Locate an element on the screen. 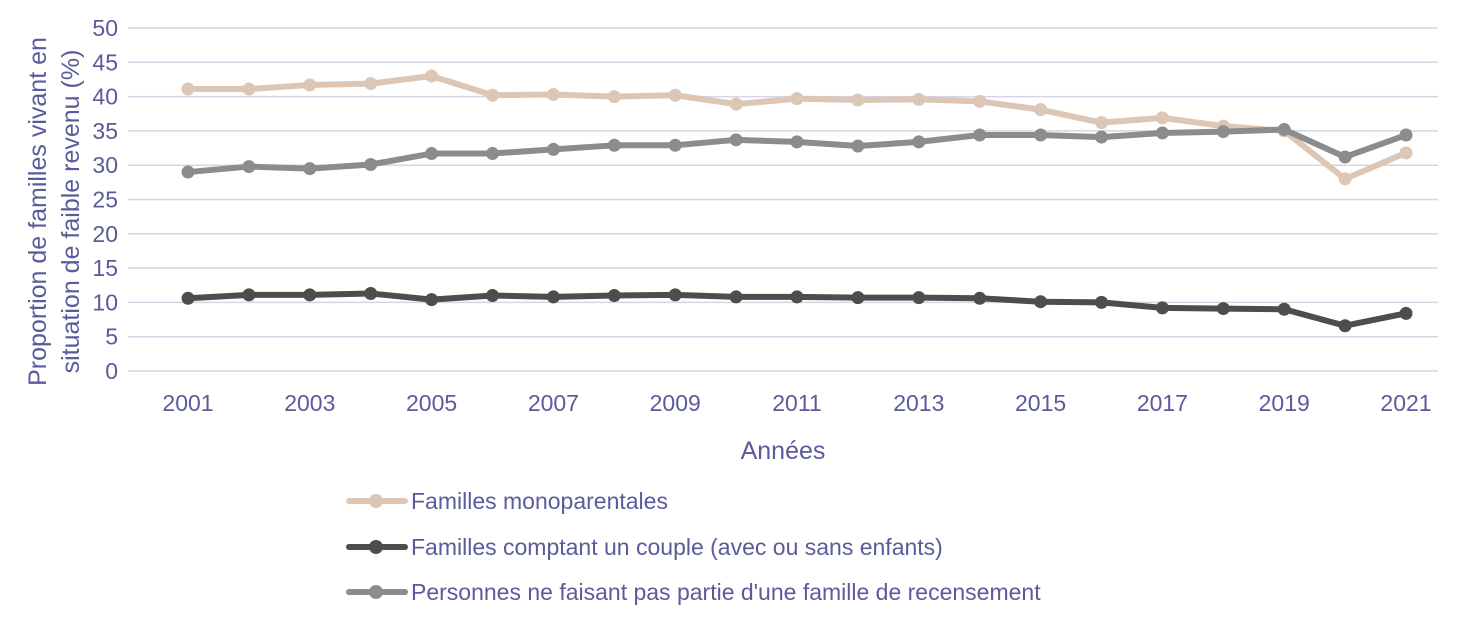 This screenshot has height=622, width=1466. y-tick-label: 35 is located at coordinates (105, 131).